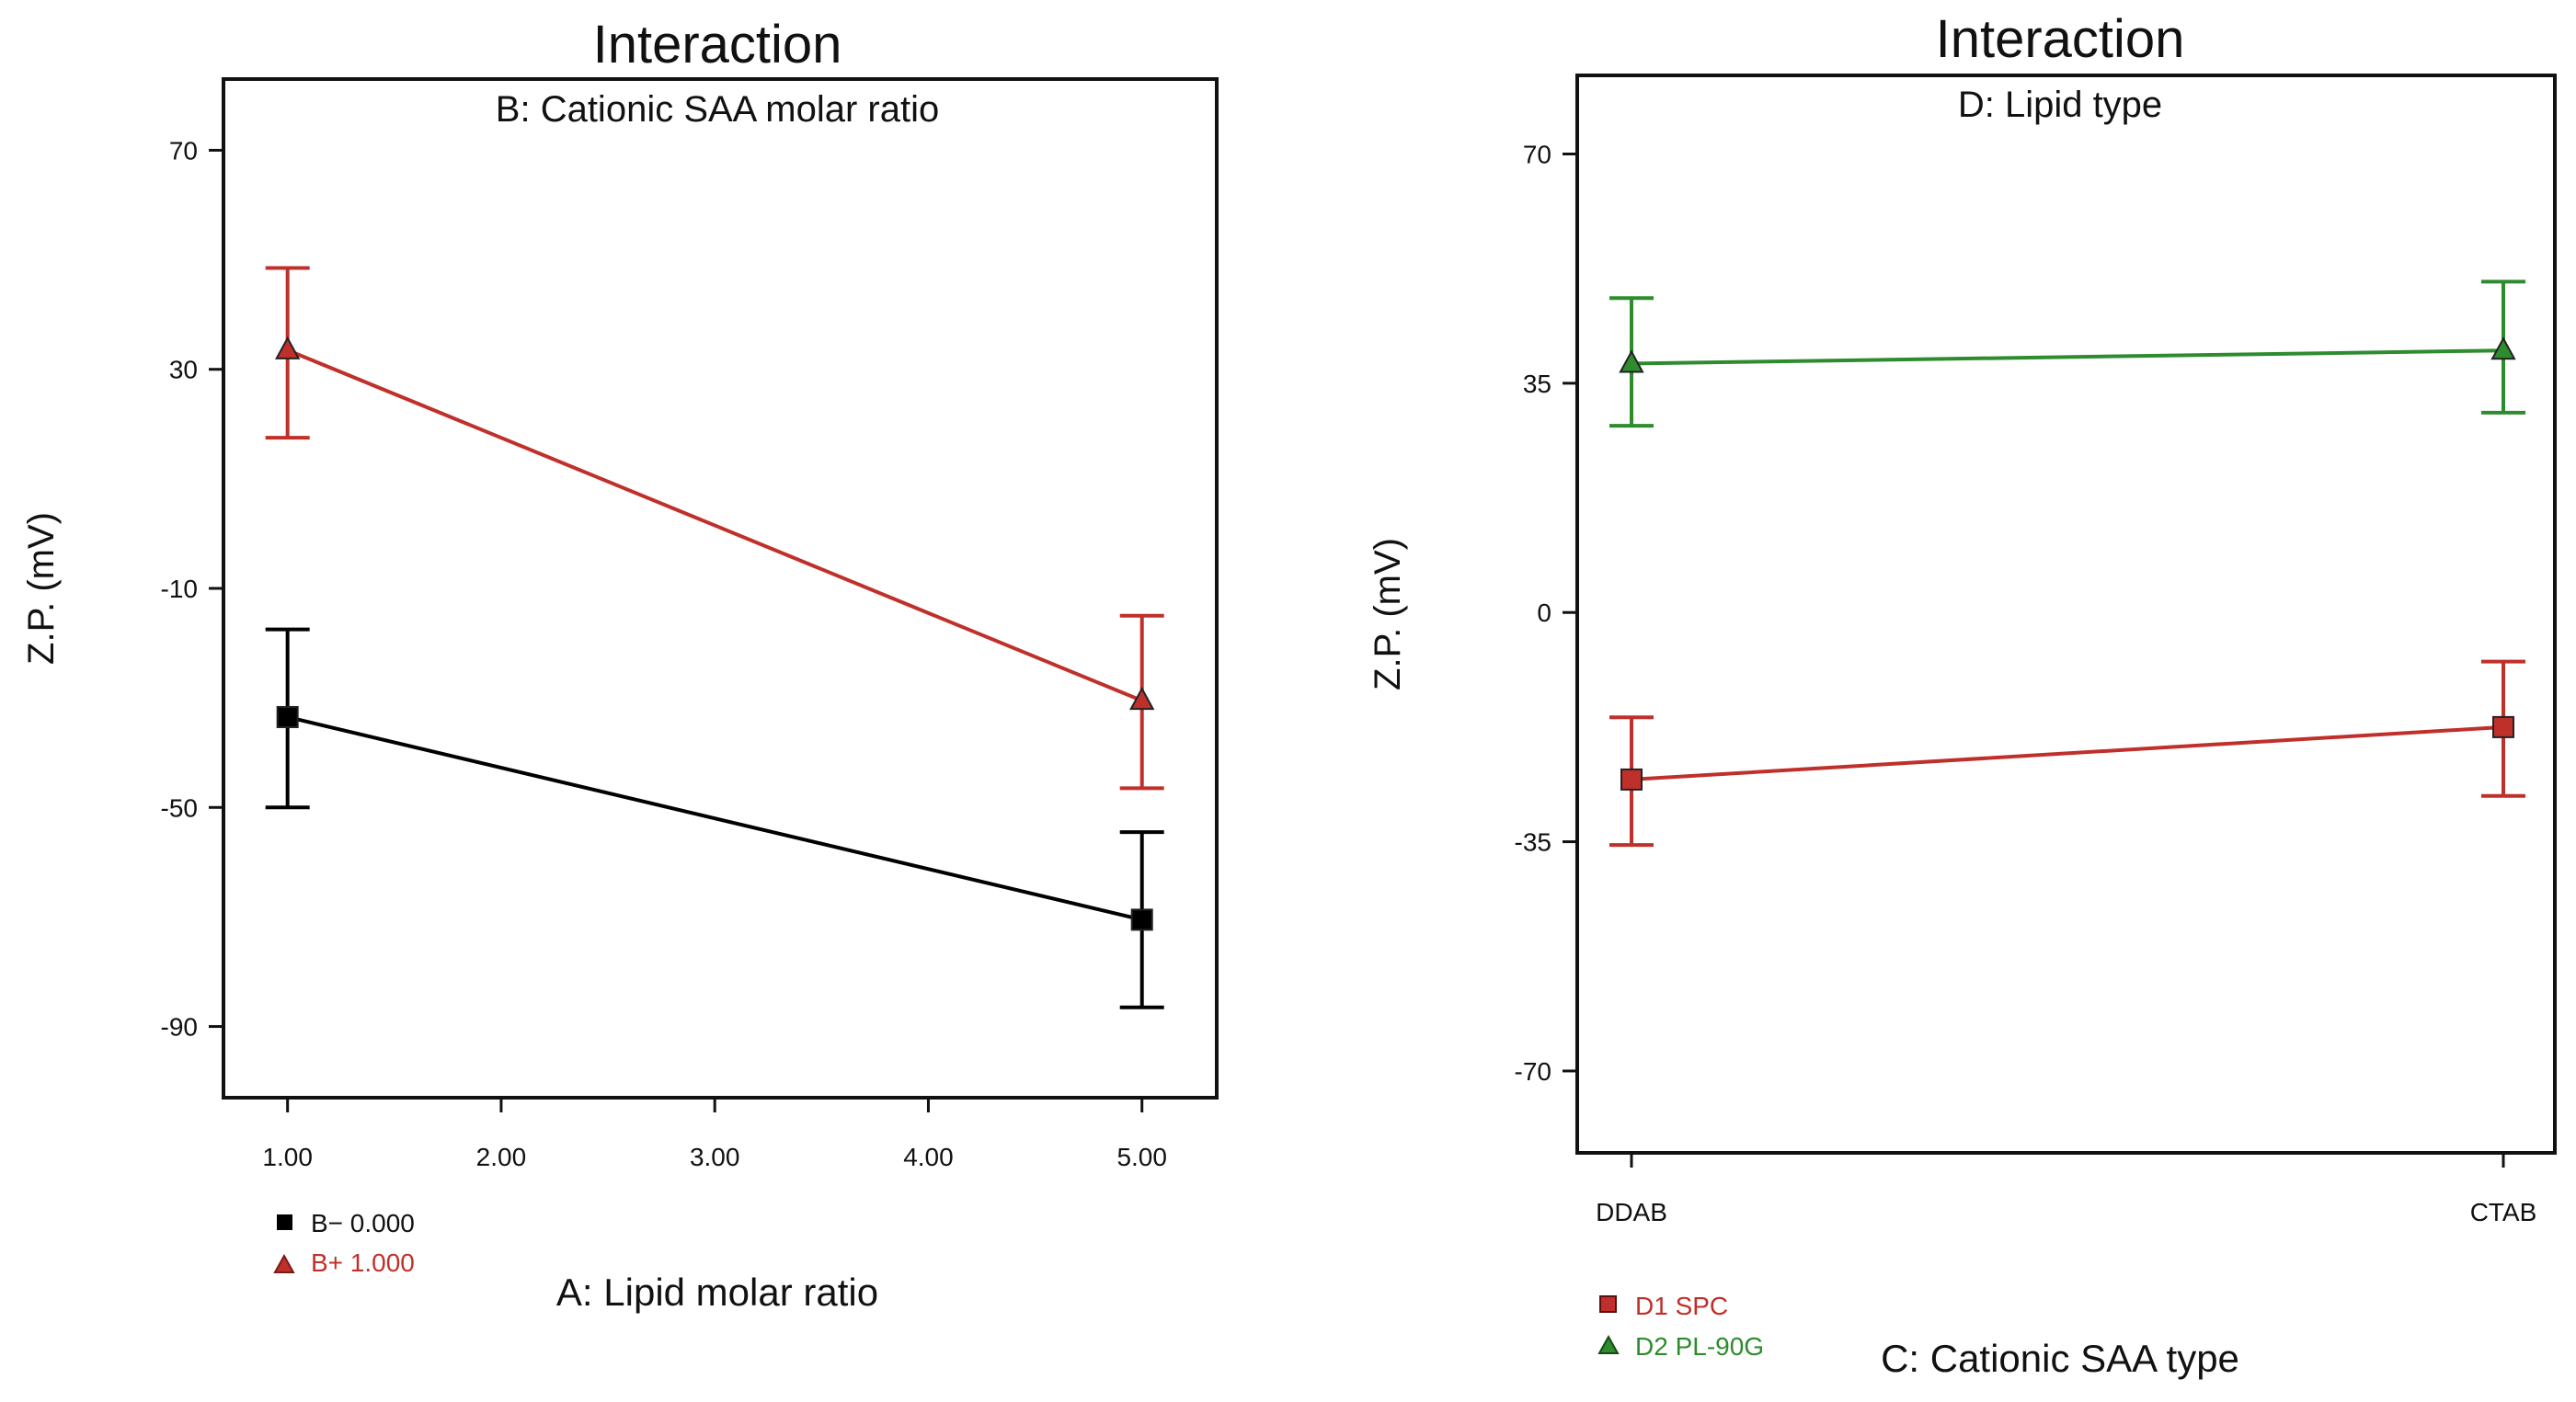 Image resolution: width=2576 pixels, height=1402 pixels. What do you see at coordinates (1533, 842) in the screenshot?
I see `y-tick-label: -35` at bounding box center [1533, 842].